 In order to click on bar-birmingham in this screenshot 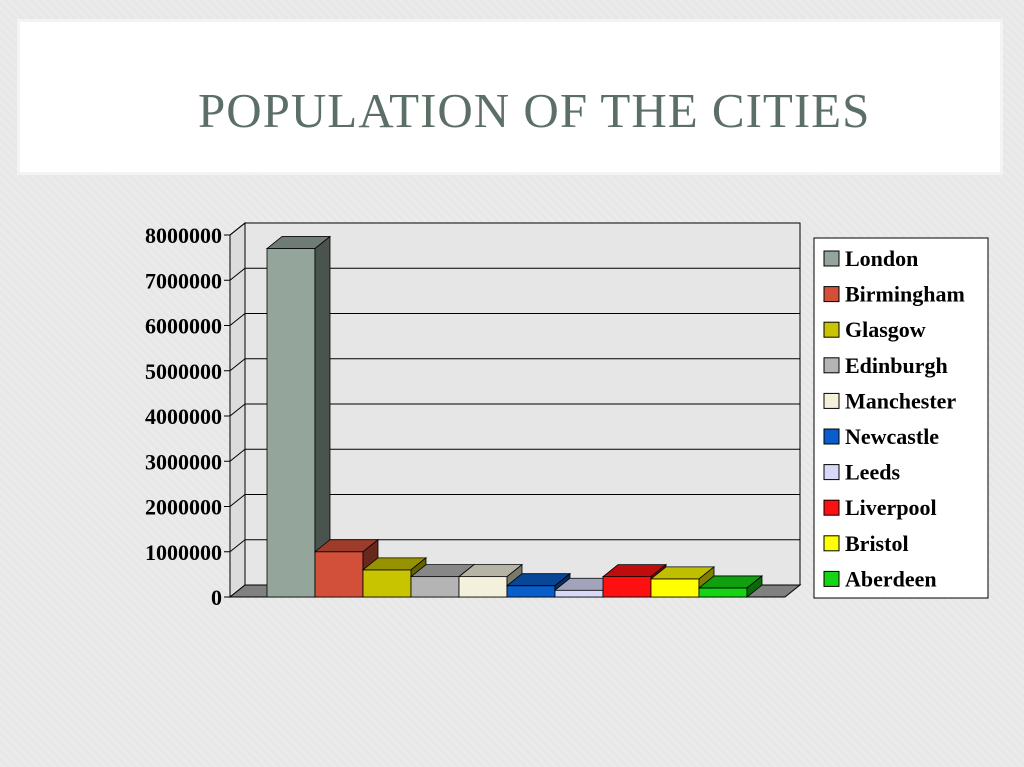, I will do `click(346, 568)`.